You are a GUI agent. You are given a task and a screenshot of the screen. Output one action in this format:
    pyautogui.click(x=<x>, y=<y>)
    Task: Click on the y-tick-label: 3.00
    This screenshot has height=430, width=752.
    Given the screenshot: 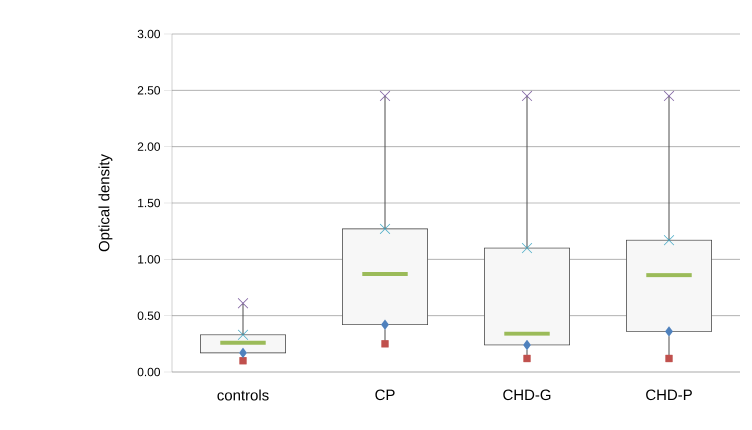 What is the action you would take?
    pyautogui.click(x=149, y=34)
    